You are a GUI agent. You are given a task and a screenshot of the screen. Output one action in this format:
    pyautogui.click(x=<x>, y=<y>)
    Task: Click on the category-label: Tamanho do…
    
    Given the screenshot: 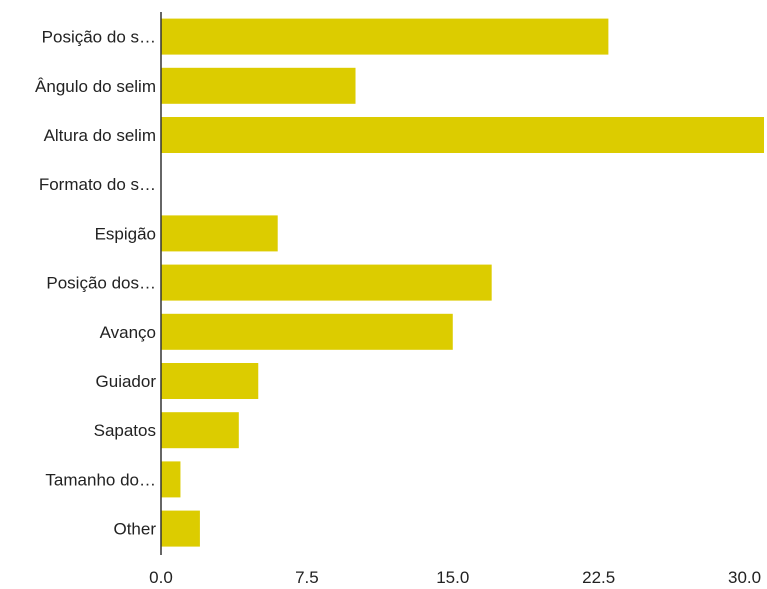 What is the action you would take?
    pyautogui.click(x=100, y=479)
    